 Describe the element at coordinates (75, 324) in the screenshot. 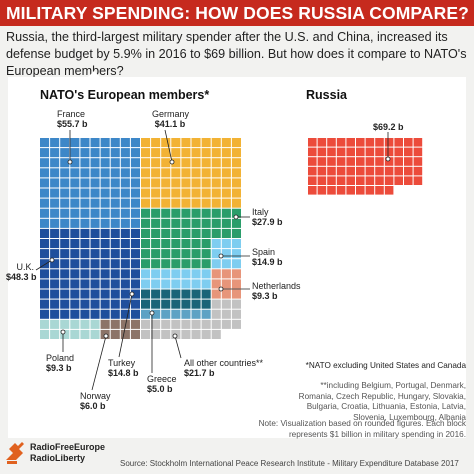

I see `block-poland` at that location.